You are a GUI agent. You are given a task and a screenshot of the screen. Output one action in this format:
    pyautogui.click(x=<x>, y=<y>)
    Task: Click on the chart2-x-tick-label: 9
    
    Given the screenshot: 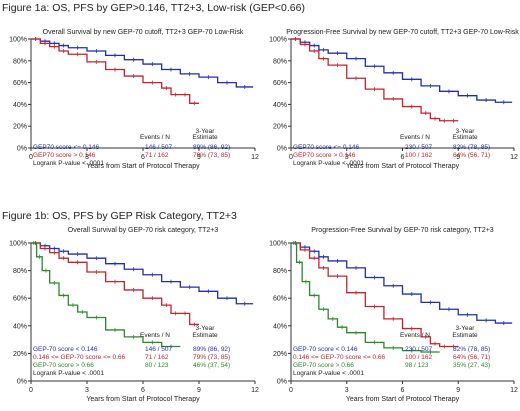 What is the action you would take?
    pyautogui.click(x=458, y=157)
    